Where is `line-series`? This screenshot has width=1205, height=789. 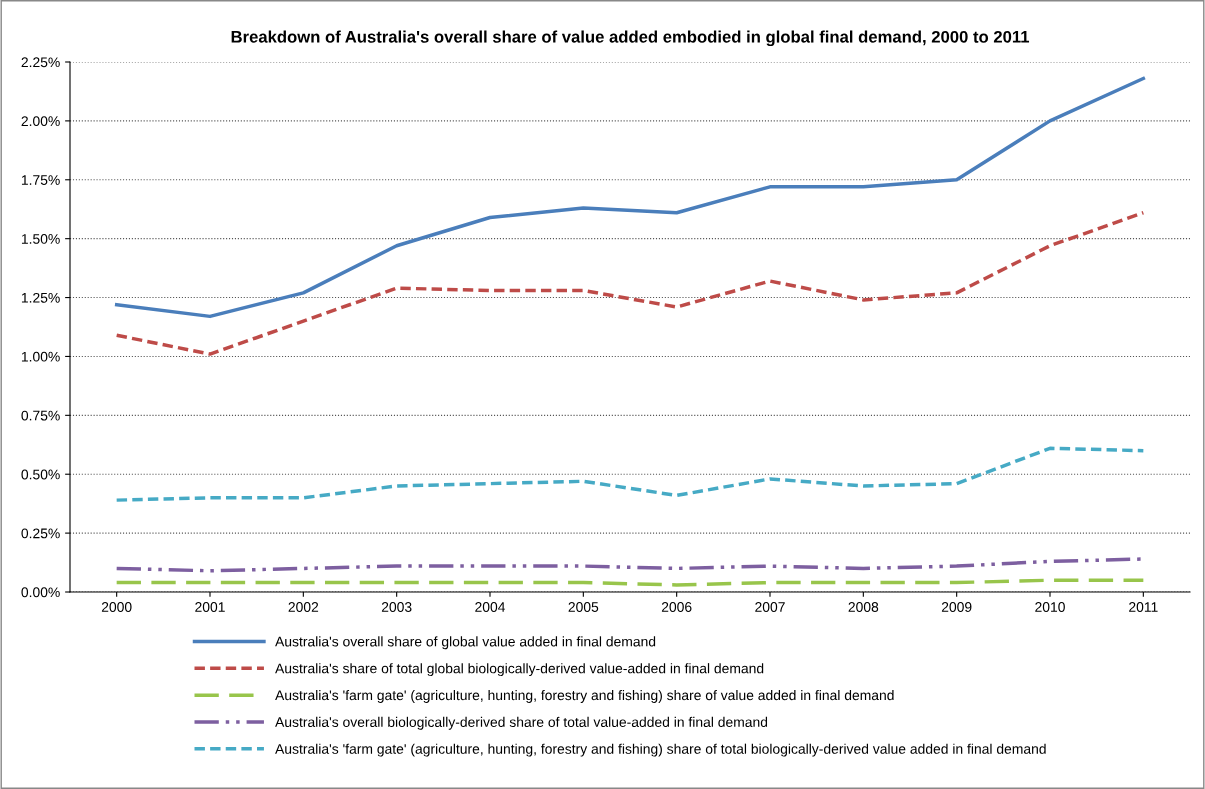
line-series is located at coordinates (630, 474).